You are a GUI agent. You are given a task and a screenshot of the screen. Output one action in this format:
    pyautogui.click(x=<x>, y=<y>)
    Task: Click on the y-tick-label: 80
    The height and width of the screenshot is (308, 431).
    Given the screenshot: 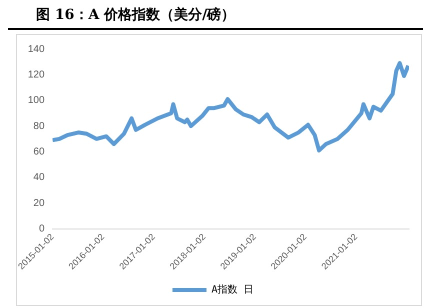 What is the action you would take?
    pyautogui.click(x=39, y=126)
    